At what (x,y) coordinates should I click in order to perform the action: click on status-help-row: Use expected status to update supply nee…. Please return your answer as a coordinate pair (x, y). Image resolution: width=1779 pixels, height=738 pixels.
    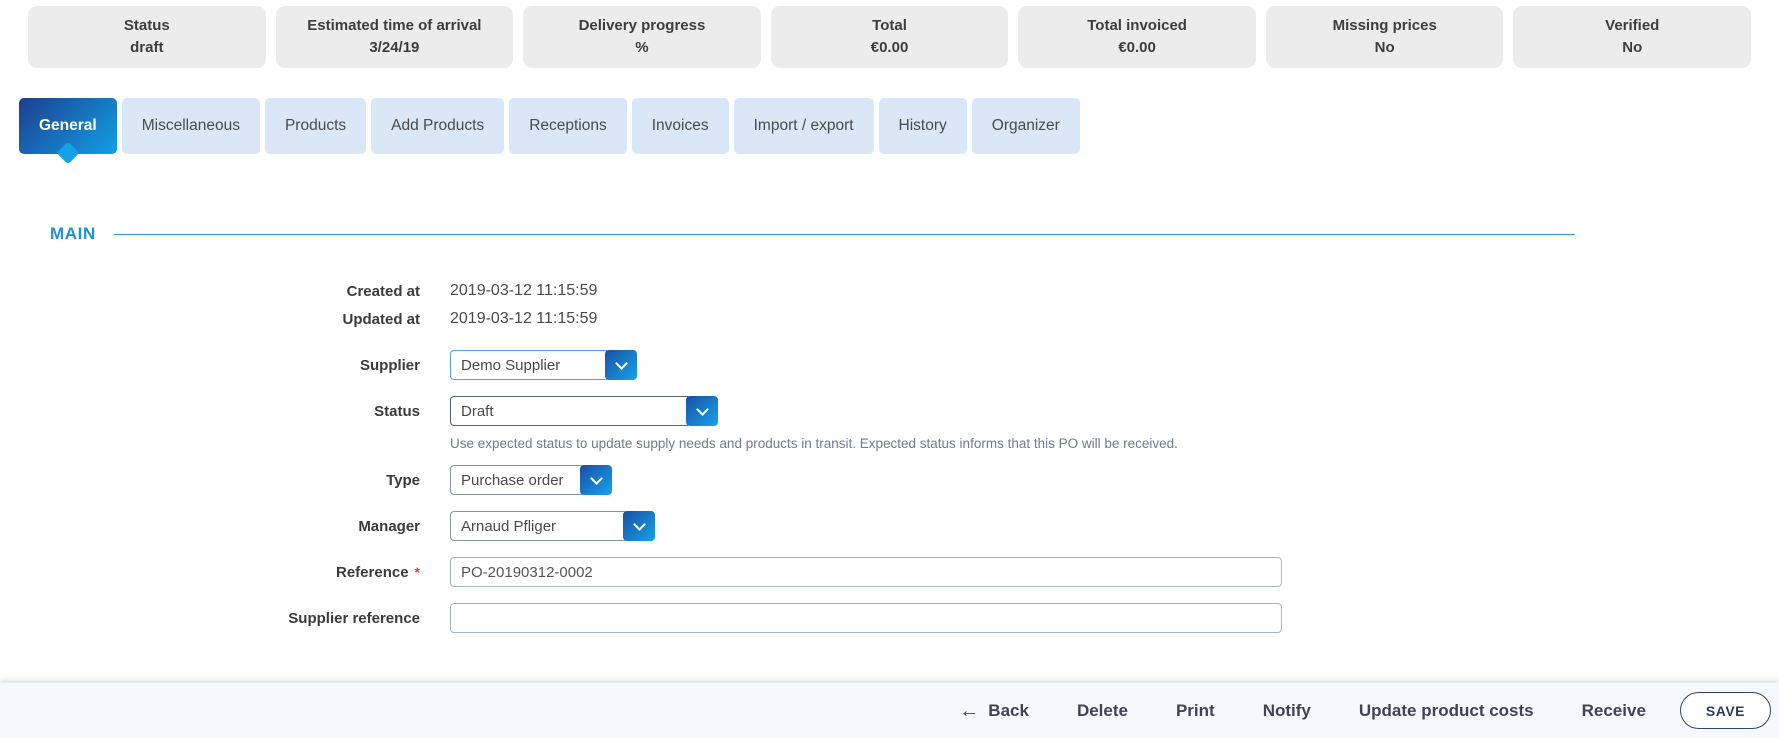
    Looking at the image, I should click on (889, 446).